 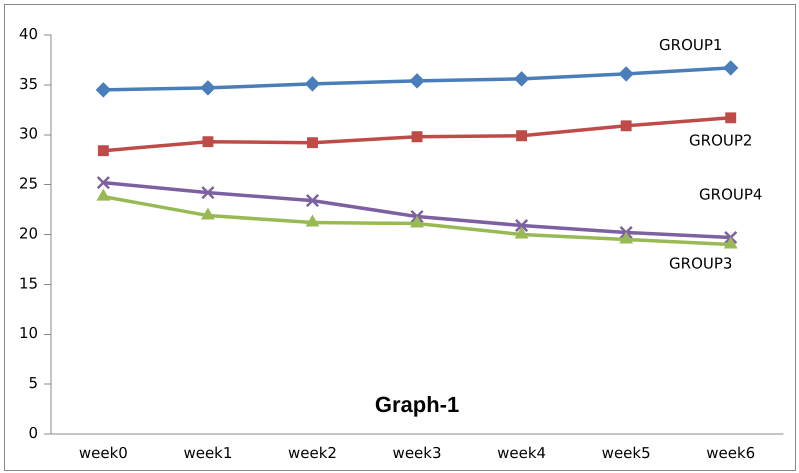 What do you see at coordinates (33, 433) in the screenshot?
I see `y-tick-label: 0` at bounding box center [33, 433].